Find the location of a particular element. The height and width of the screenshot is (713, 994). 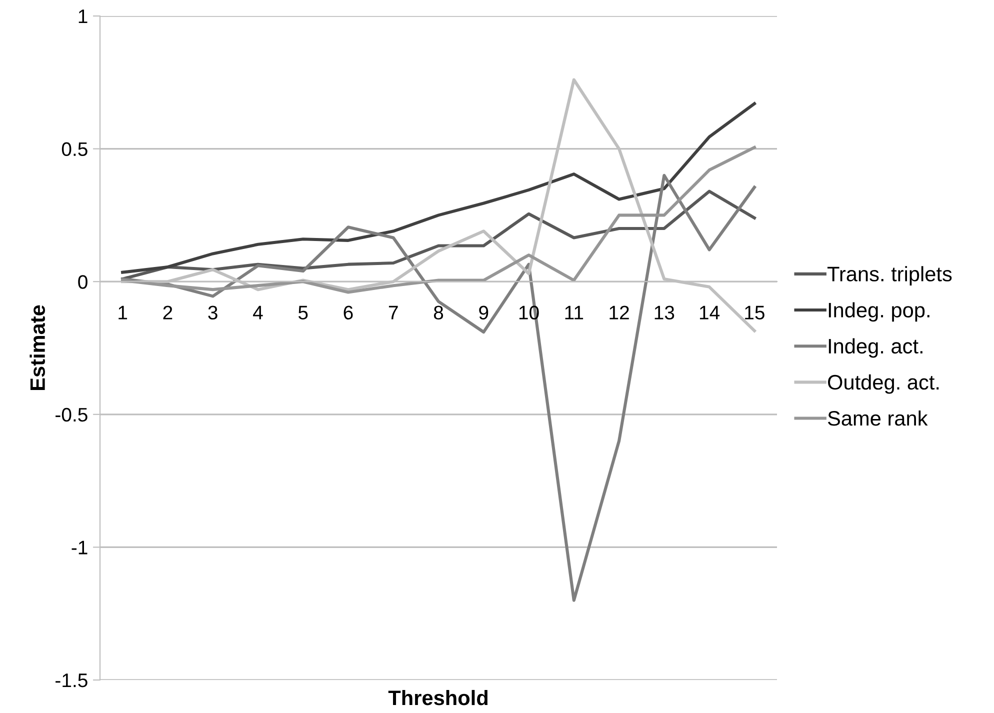

legend-label: Trans. triplets is located at coordinates (889, 276).